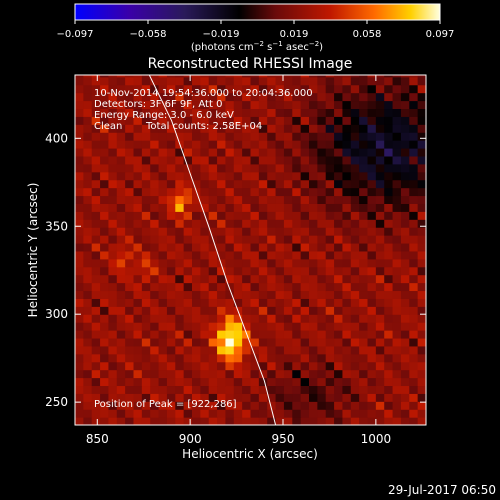 This screenshot has height=500, width=500. I want to click on y-tick-label: 250, so click(56, 402).